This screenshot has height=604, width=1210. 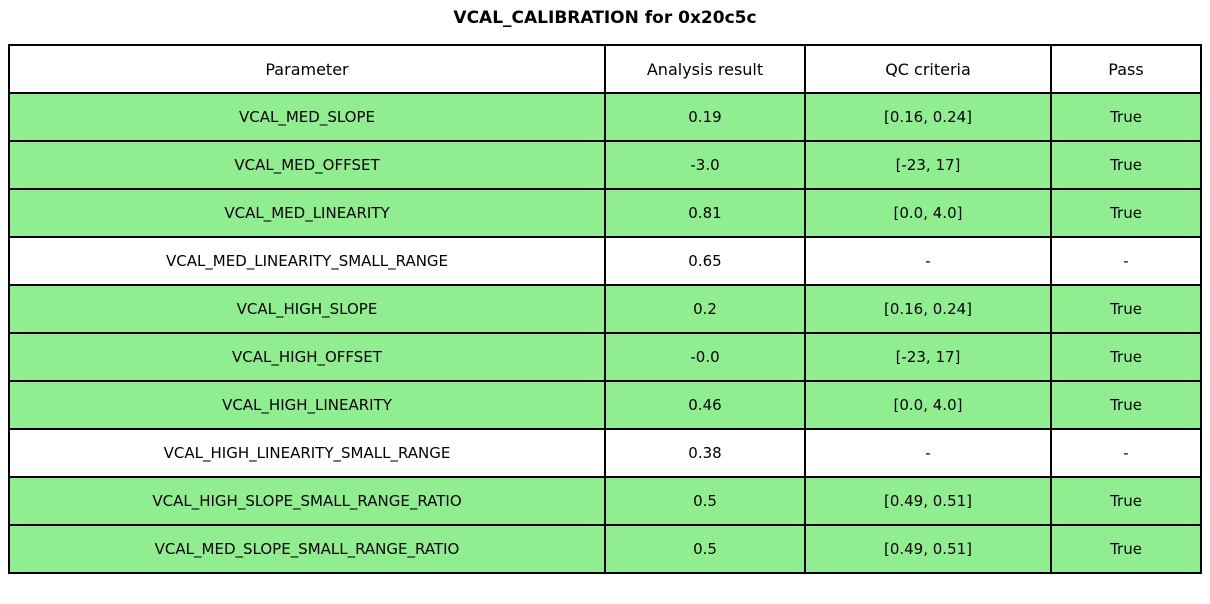 I want to click on cell-analysis-result: 0.65, so click(x=705, y=261).